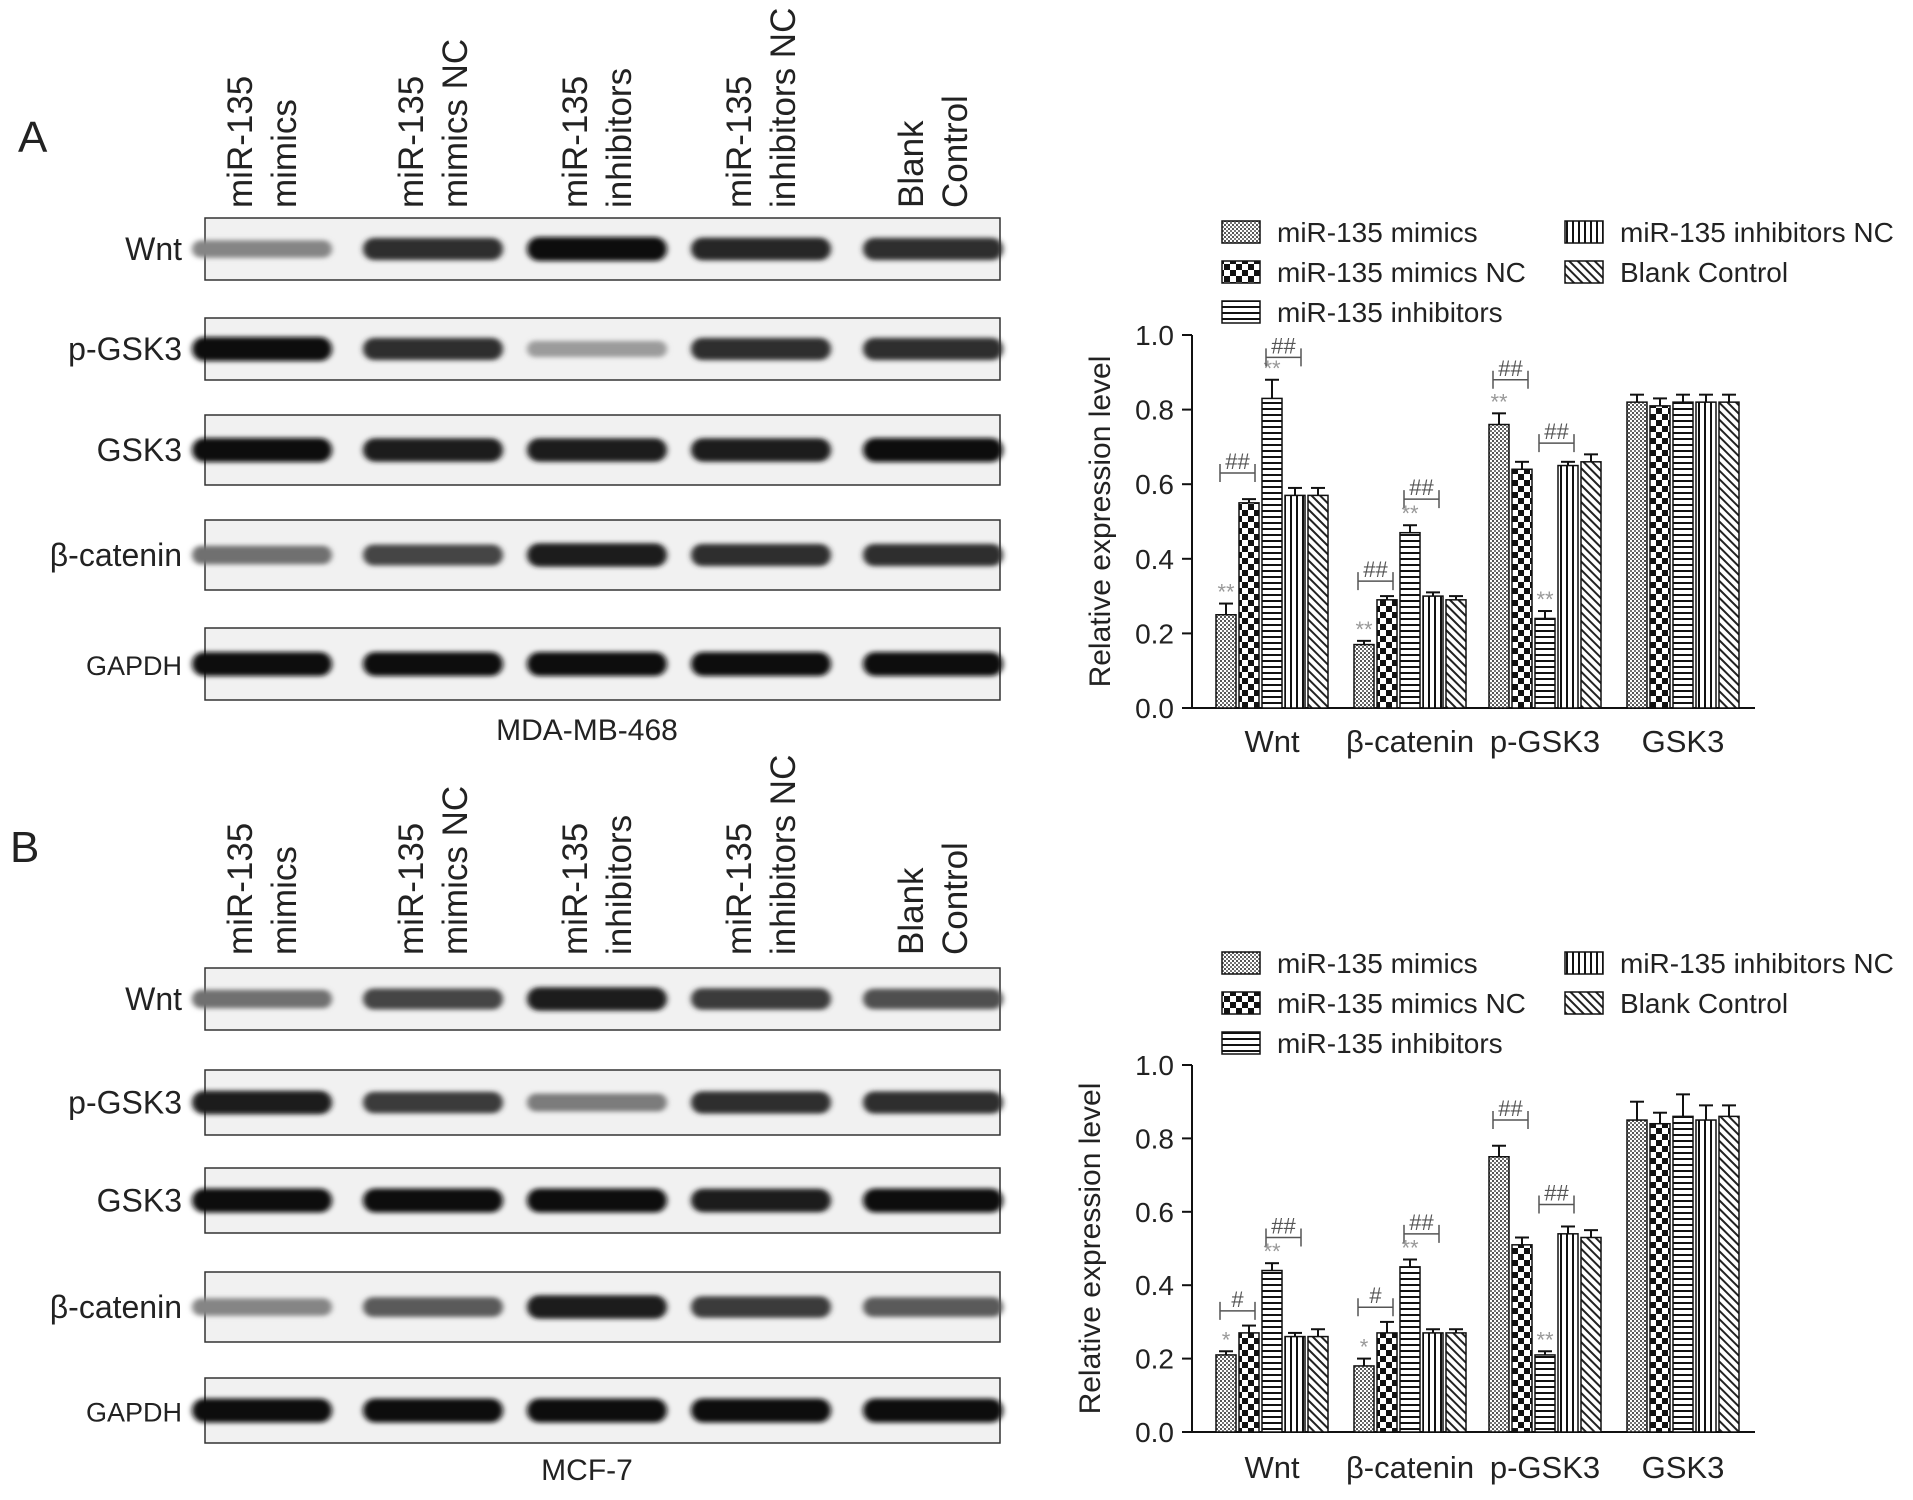  Describe the element at coordinates (597, 138) in the screenshot. I see `lane-label: miR-135 inhibitors` at that location.